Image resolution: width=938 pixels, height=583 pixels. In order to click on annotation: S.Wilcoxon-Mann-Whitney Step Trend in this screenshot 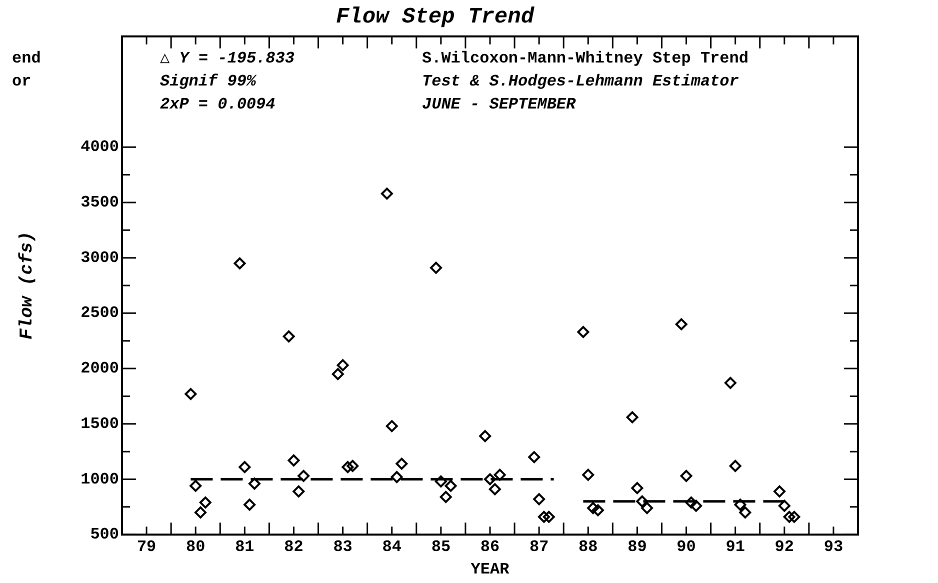, I will do `click(585, 58)`.